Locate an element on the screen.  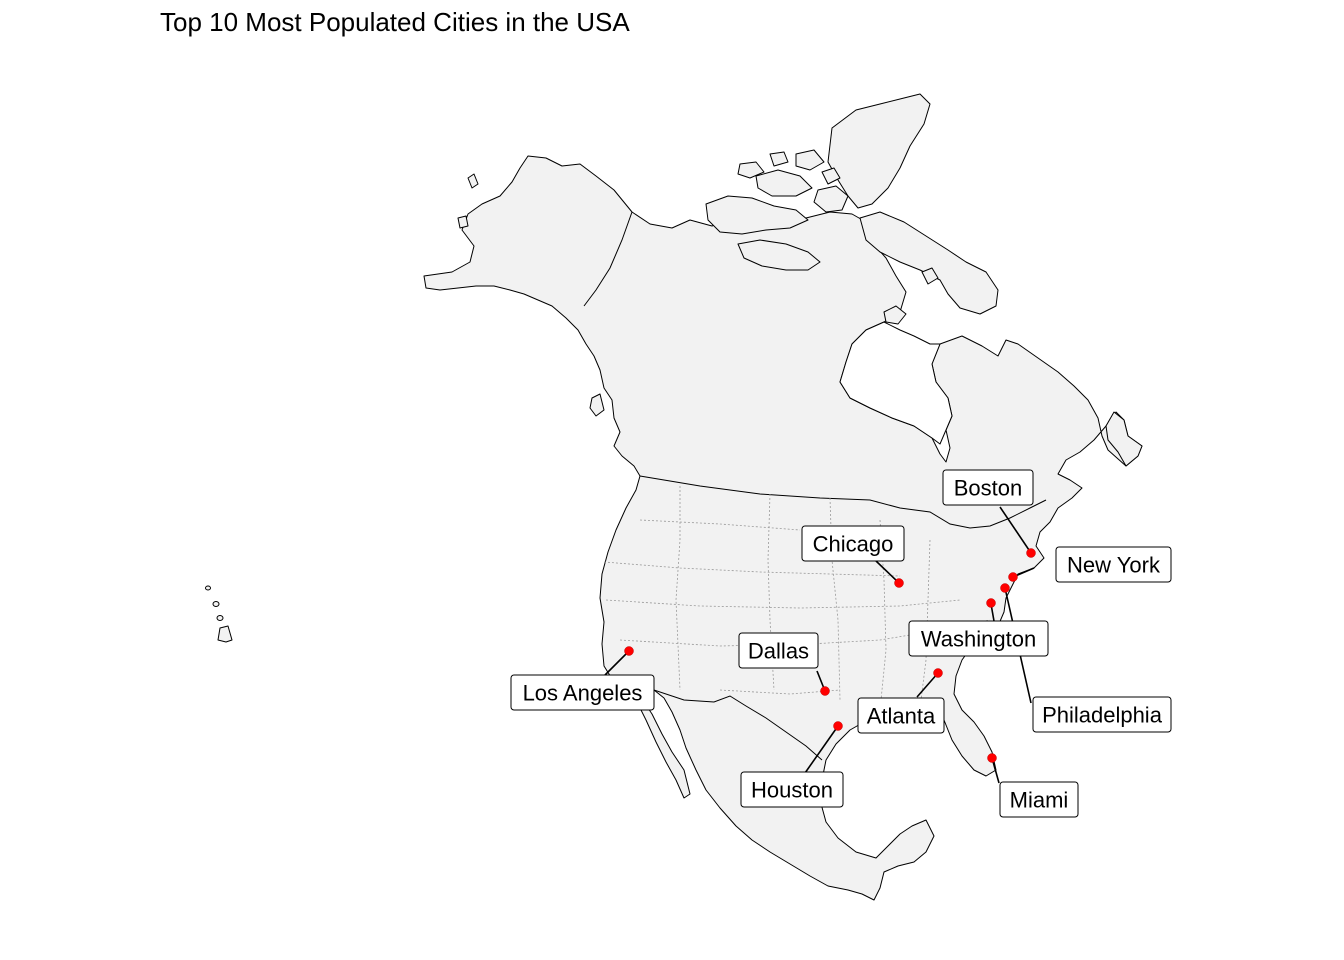
city-label-text: Boston is located at coordinates (988, 488).